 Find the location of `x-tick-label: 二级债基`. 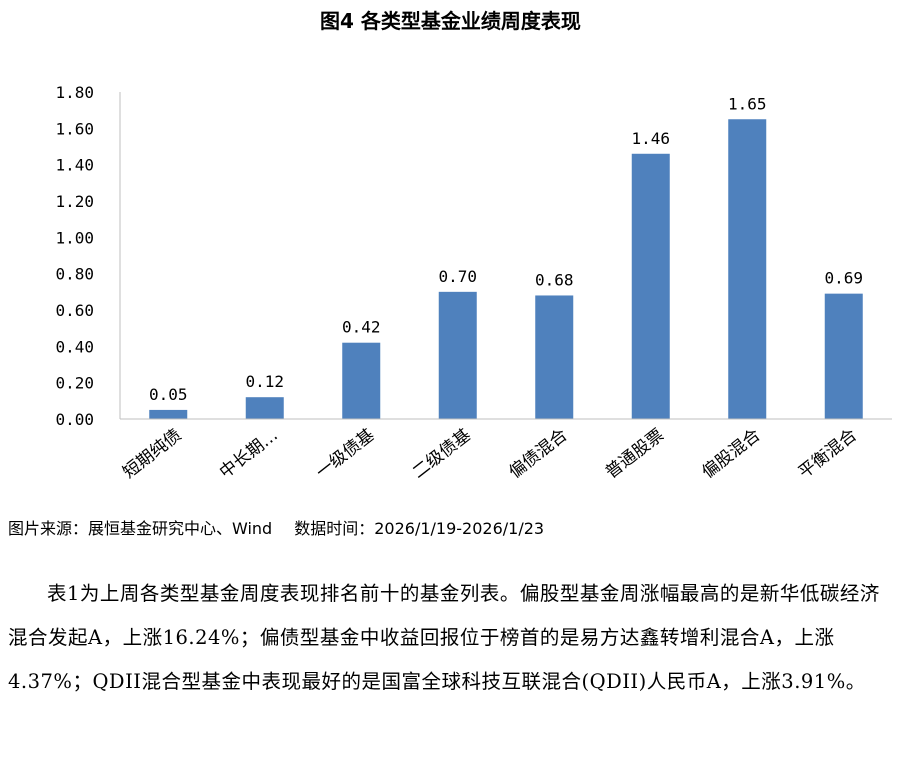

x-tick-label: 二级债基 is located at coordinates (442, 454).